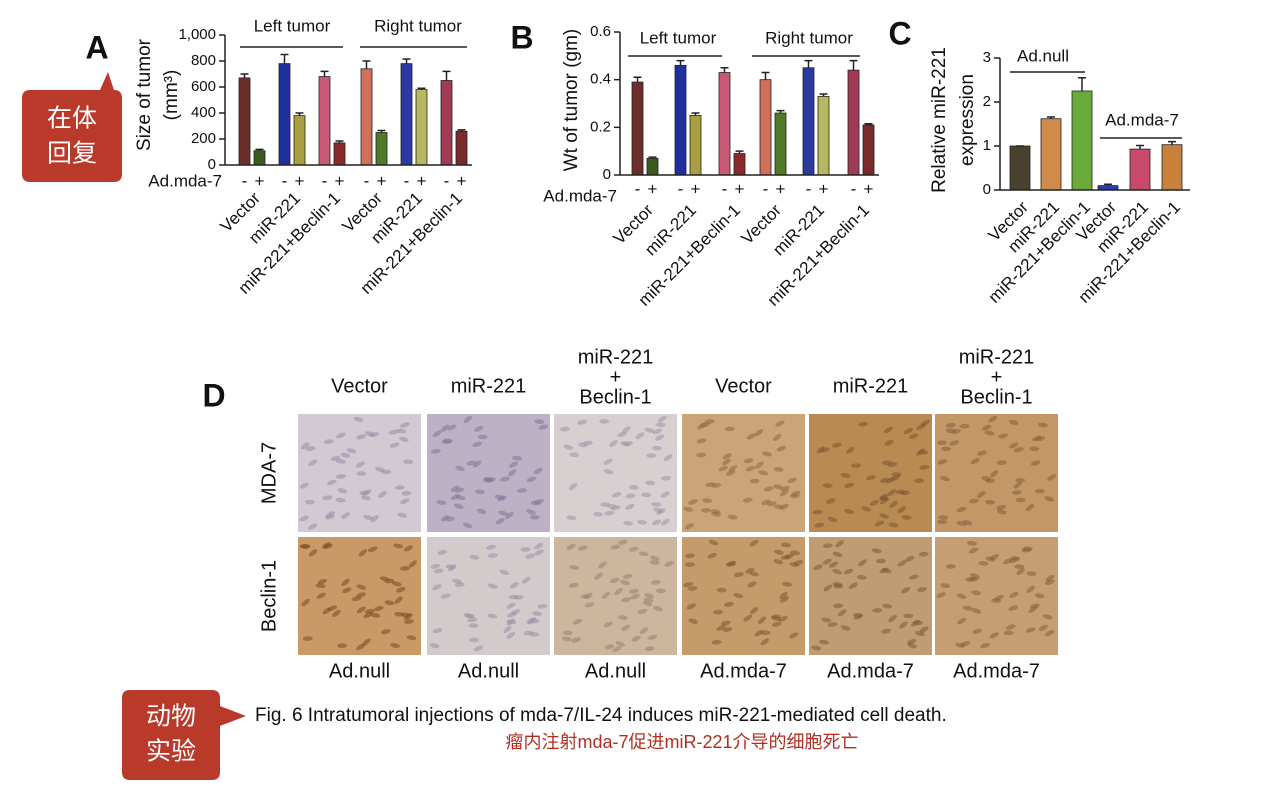 The height and width of the screenshot is (792, 1282). Describe the element at coordinates (171, 752) in the screenshot. I see `callout-text: 实验` at that location.